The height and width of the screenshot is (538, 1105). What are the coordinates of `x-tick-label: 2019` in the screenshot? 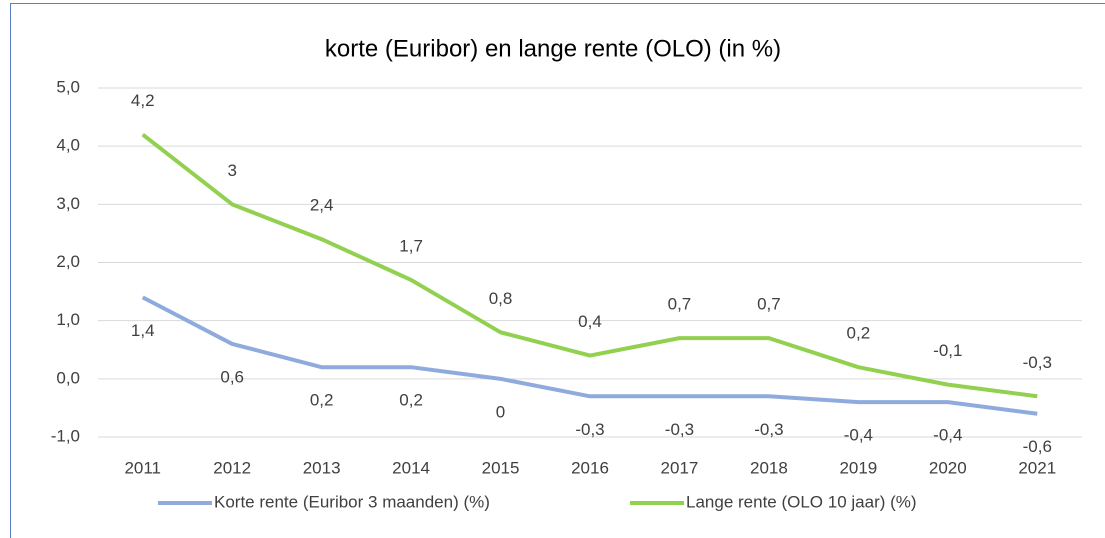 It's located at (858, 467).